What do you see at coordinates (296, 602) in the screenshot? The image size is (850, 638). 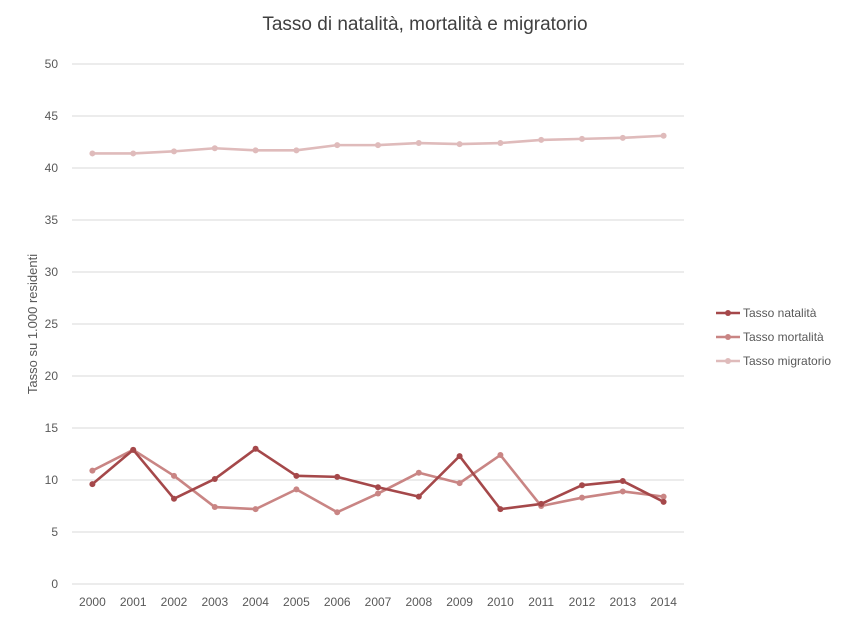 I see `x-tick-label: 2005` at bounding box center [296, 602].